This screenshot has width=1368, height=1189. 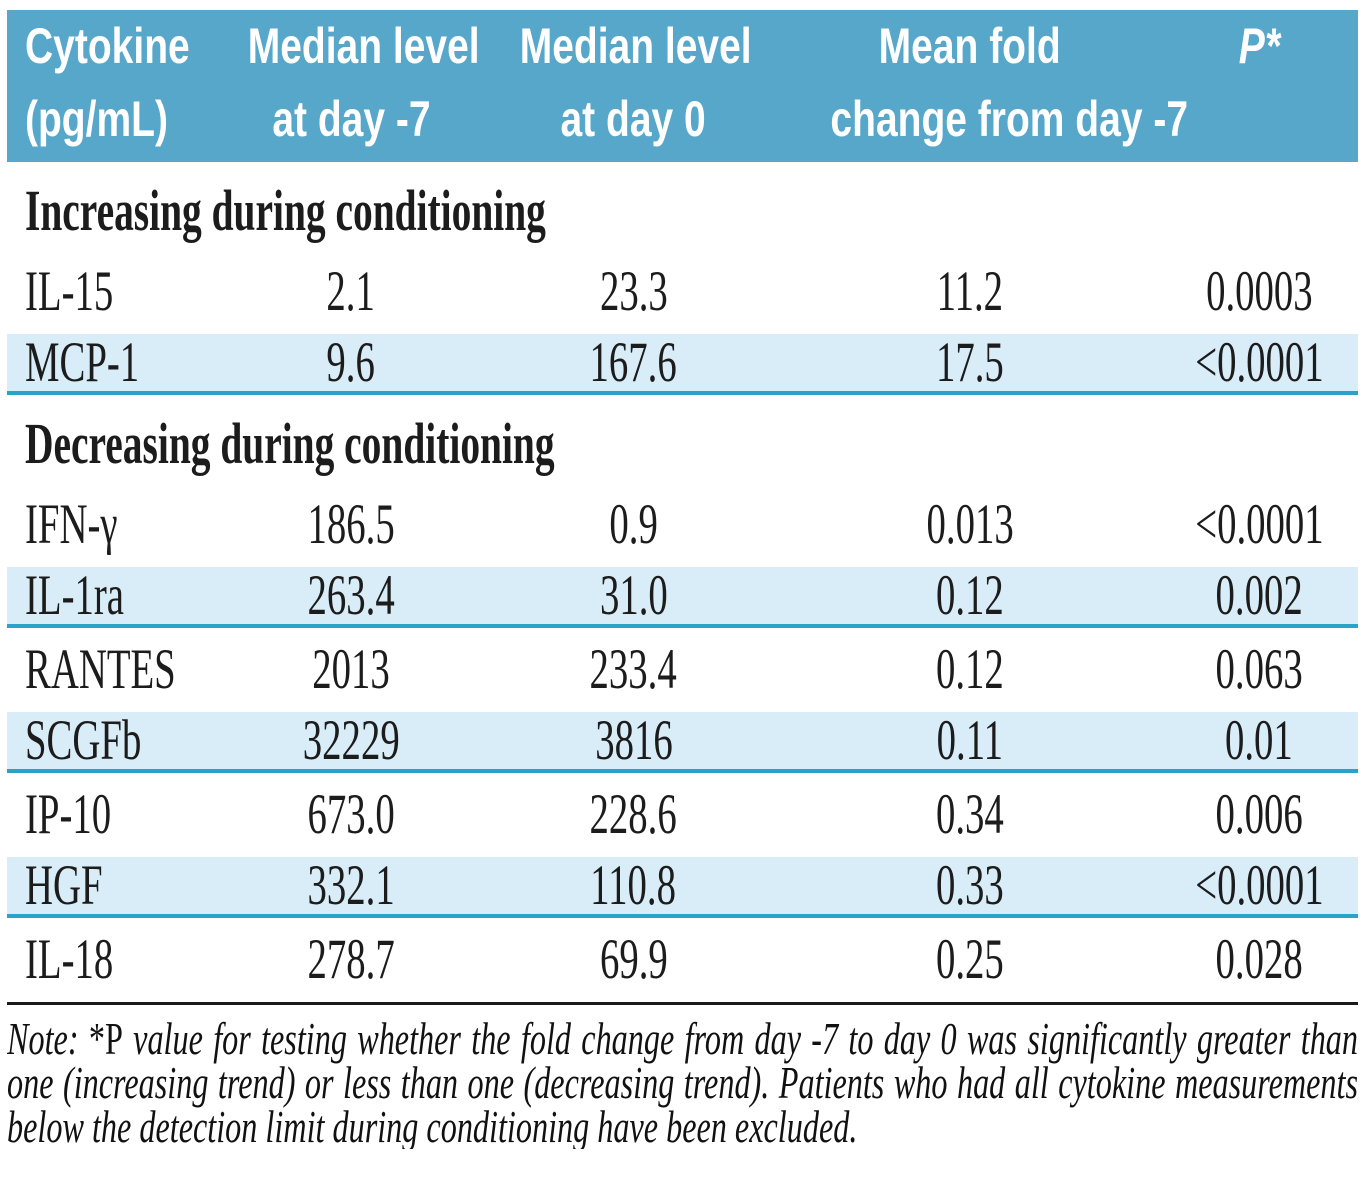 I want to click on table-row-scgfb: SCGFb 32229 3816 0.11 0.01, so click(x=682, y=741).